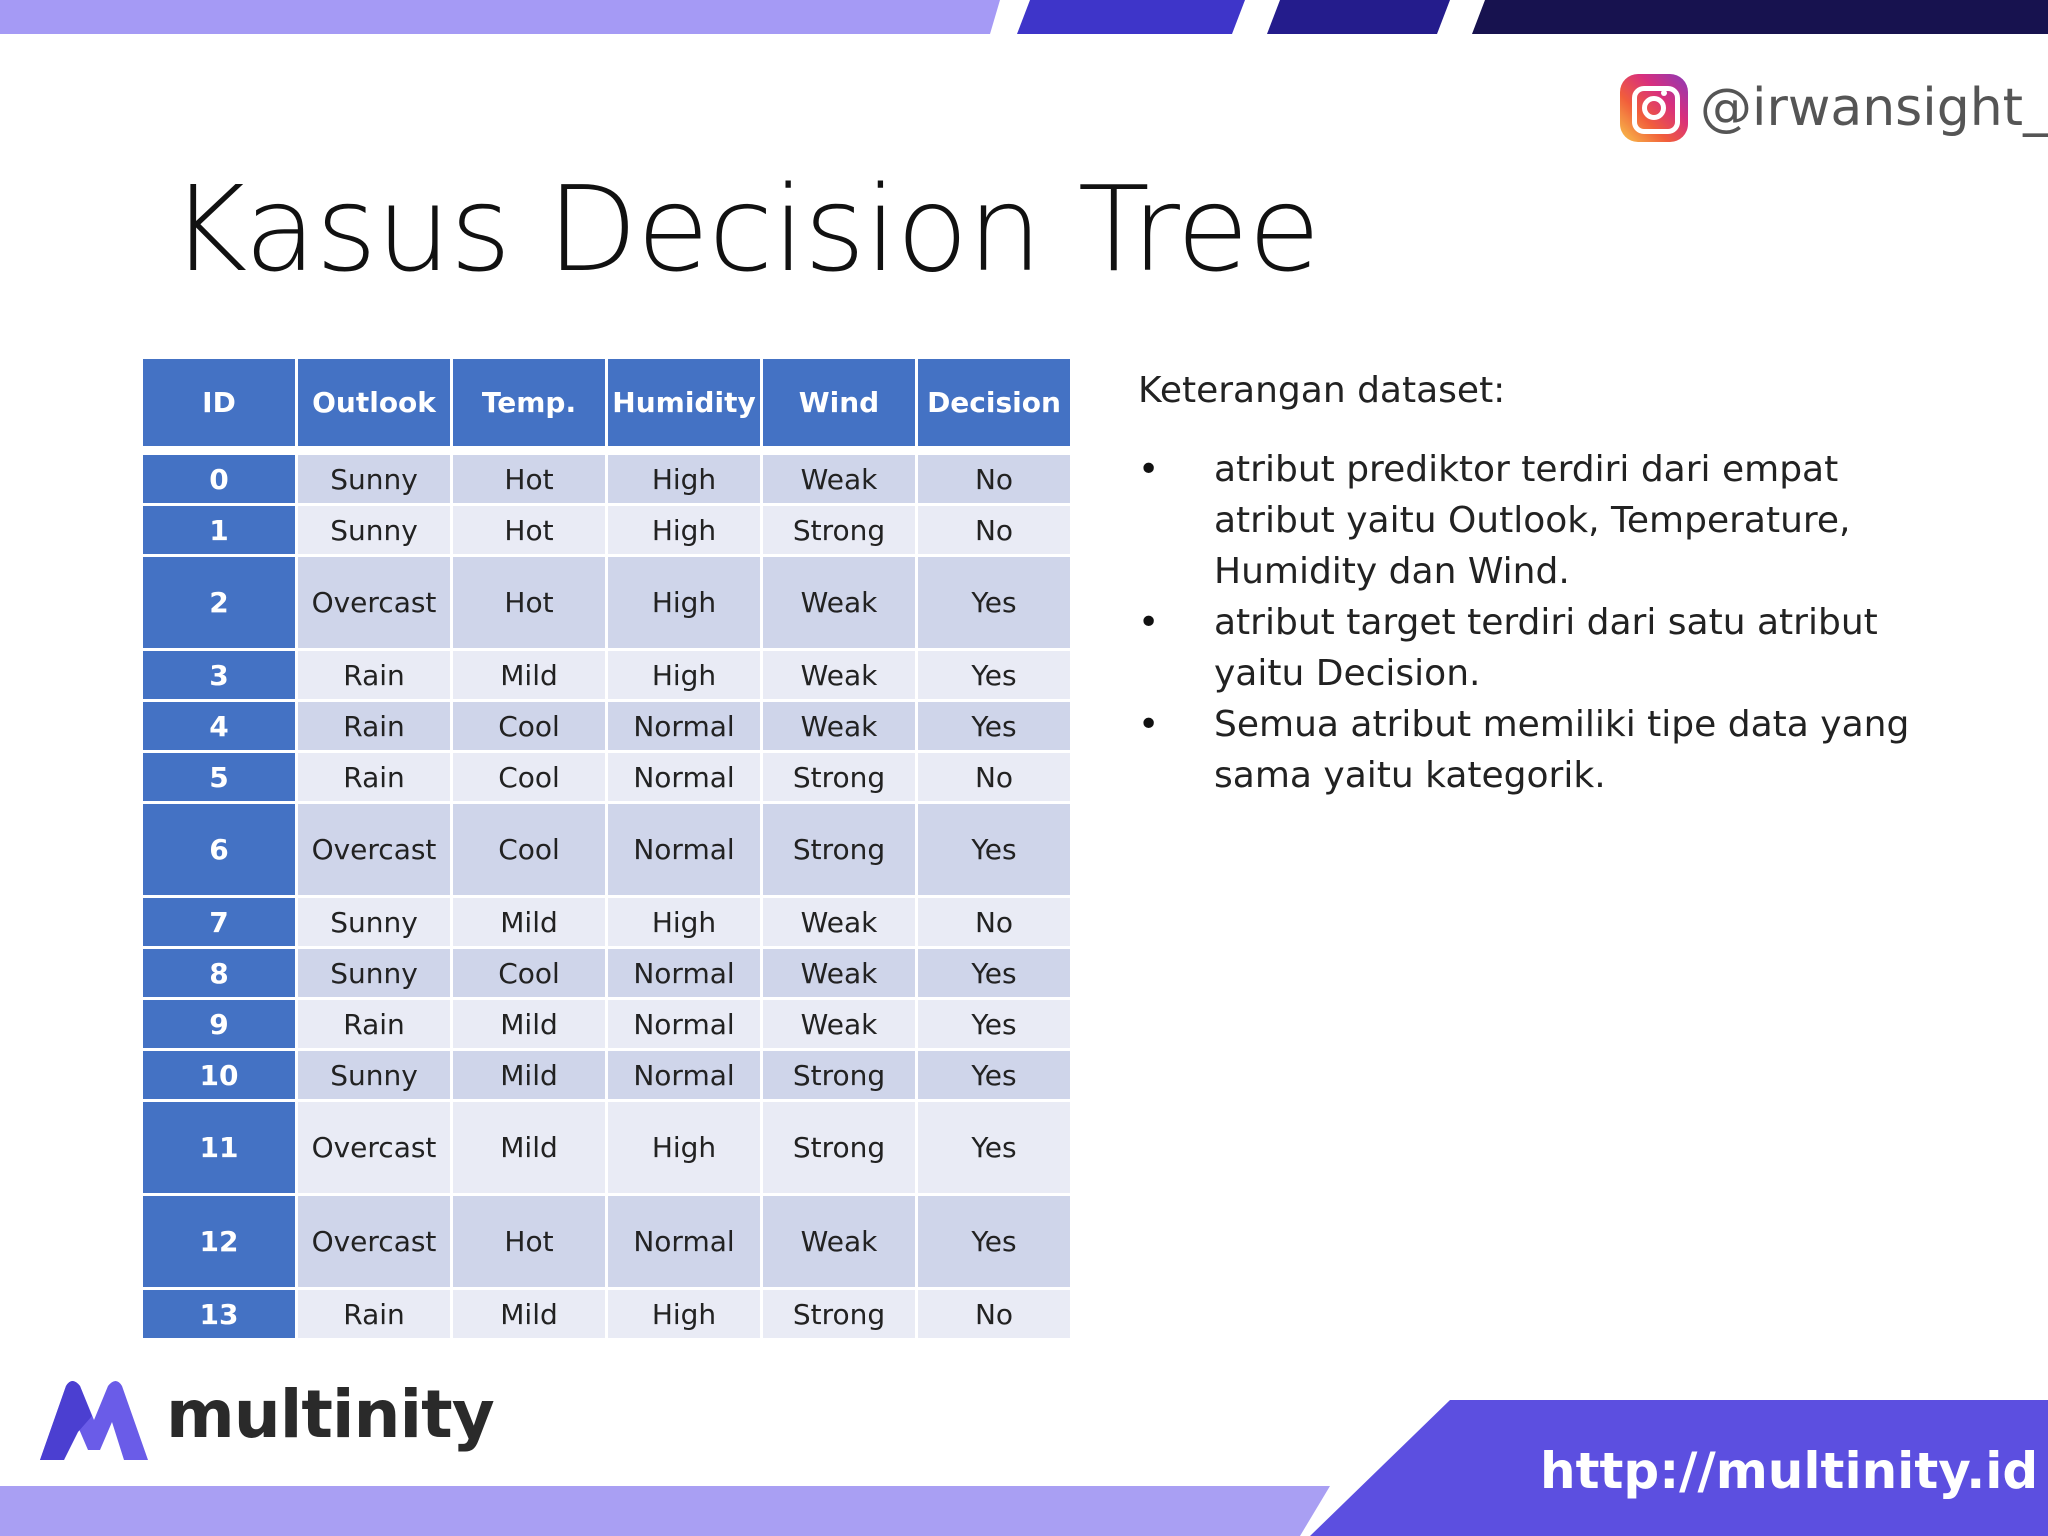  Describe the element at coordinates (606, 1147) in the screenshot. I see `table-row: 11 Overcast Mild High Strong Yes` at that location.